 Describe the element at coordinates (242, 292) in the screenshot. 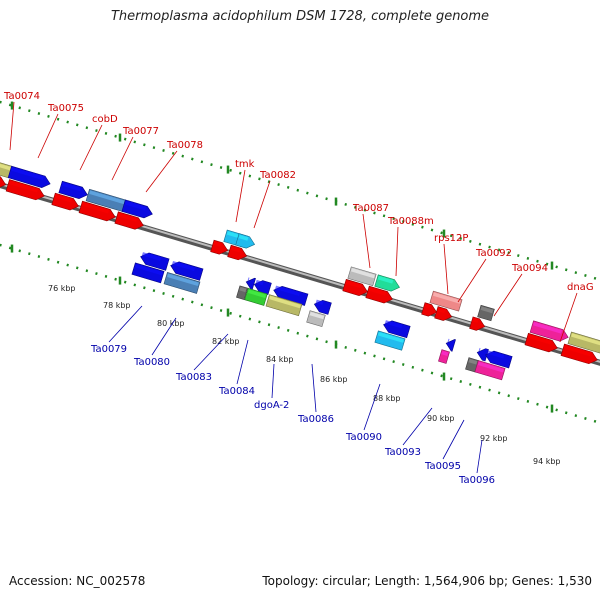

I see `gene-Ta0083-b` at that location.